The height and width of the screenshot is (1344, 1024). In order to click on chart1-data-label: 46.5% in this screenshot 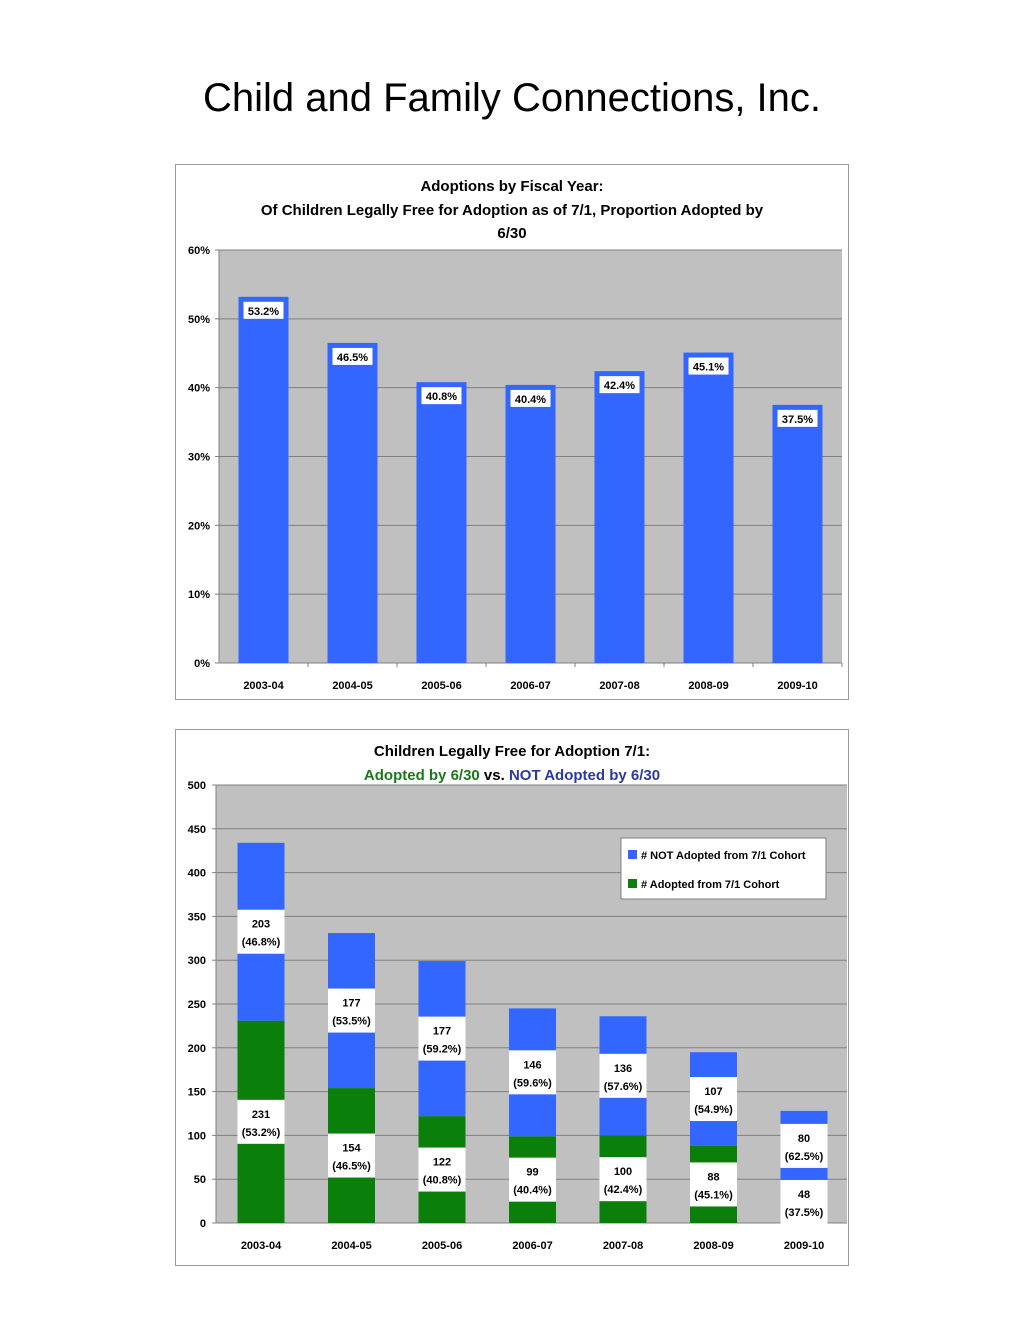, I will do `click(352, 358)`.